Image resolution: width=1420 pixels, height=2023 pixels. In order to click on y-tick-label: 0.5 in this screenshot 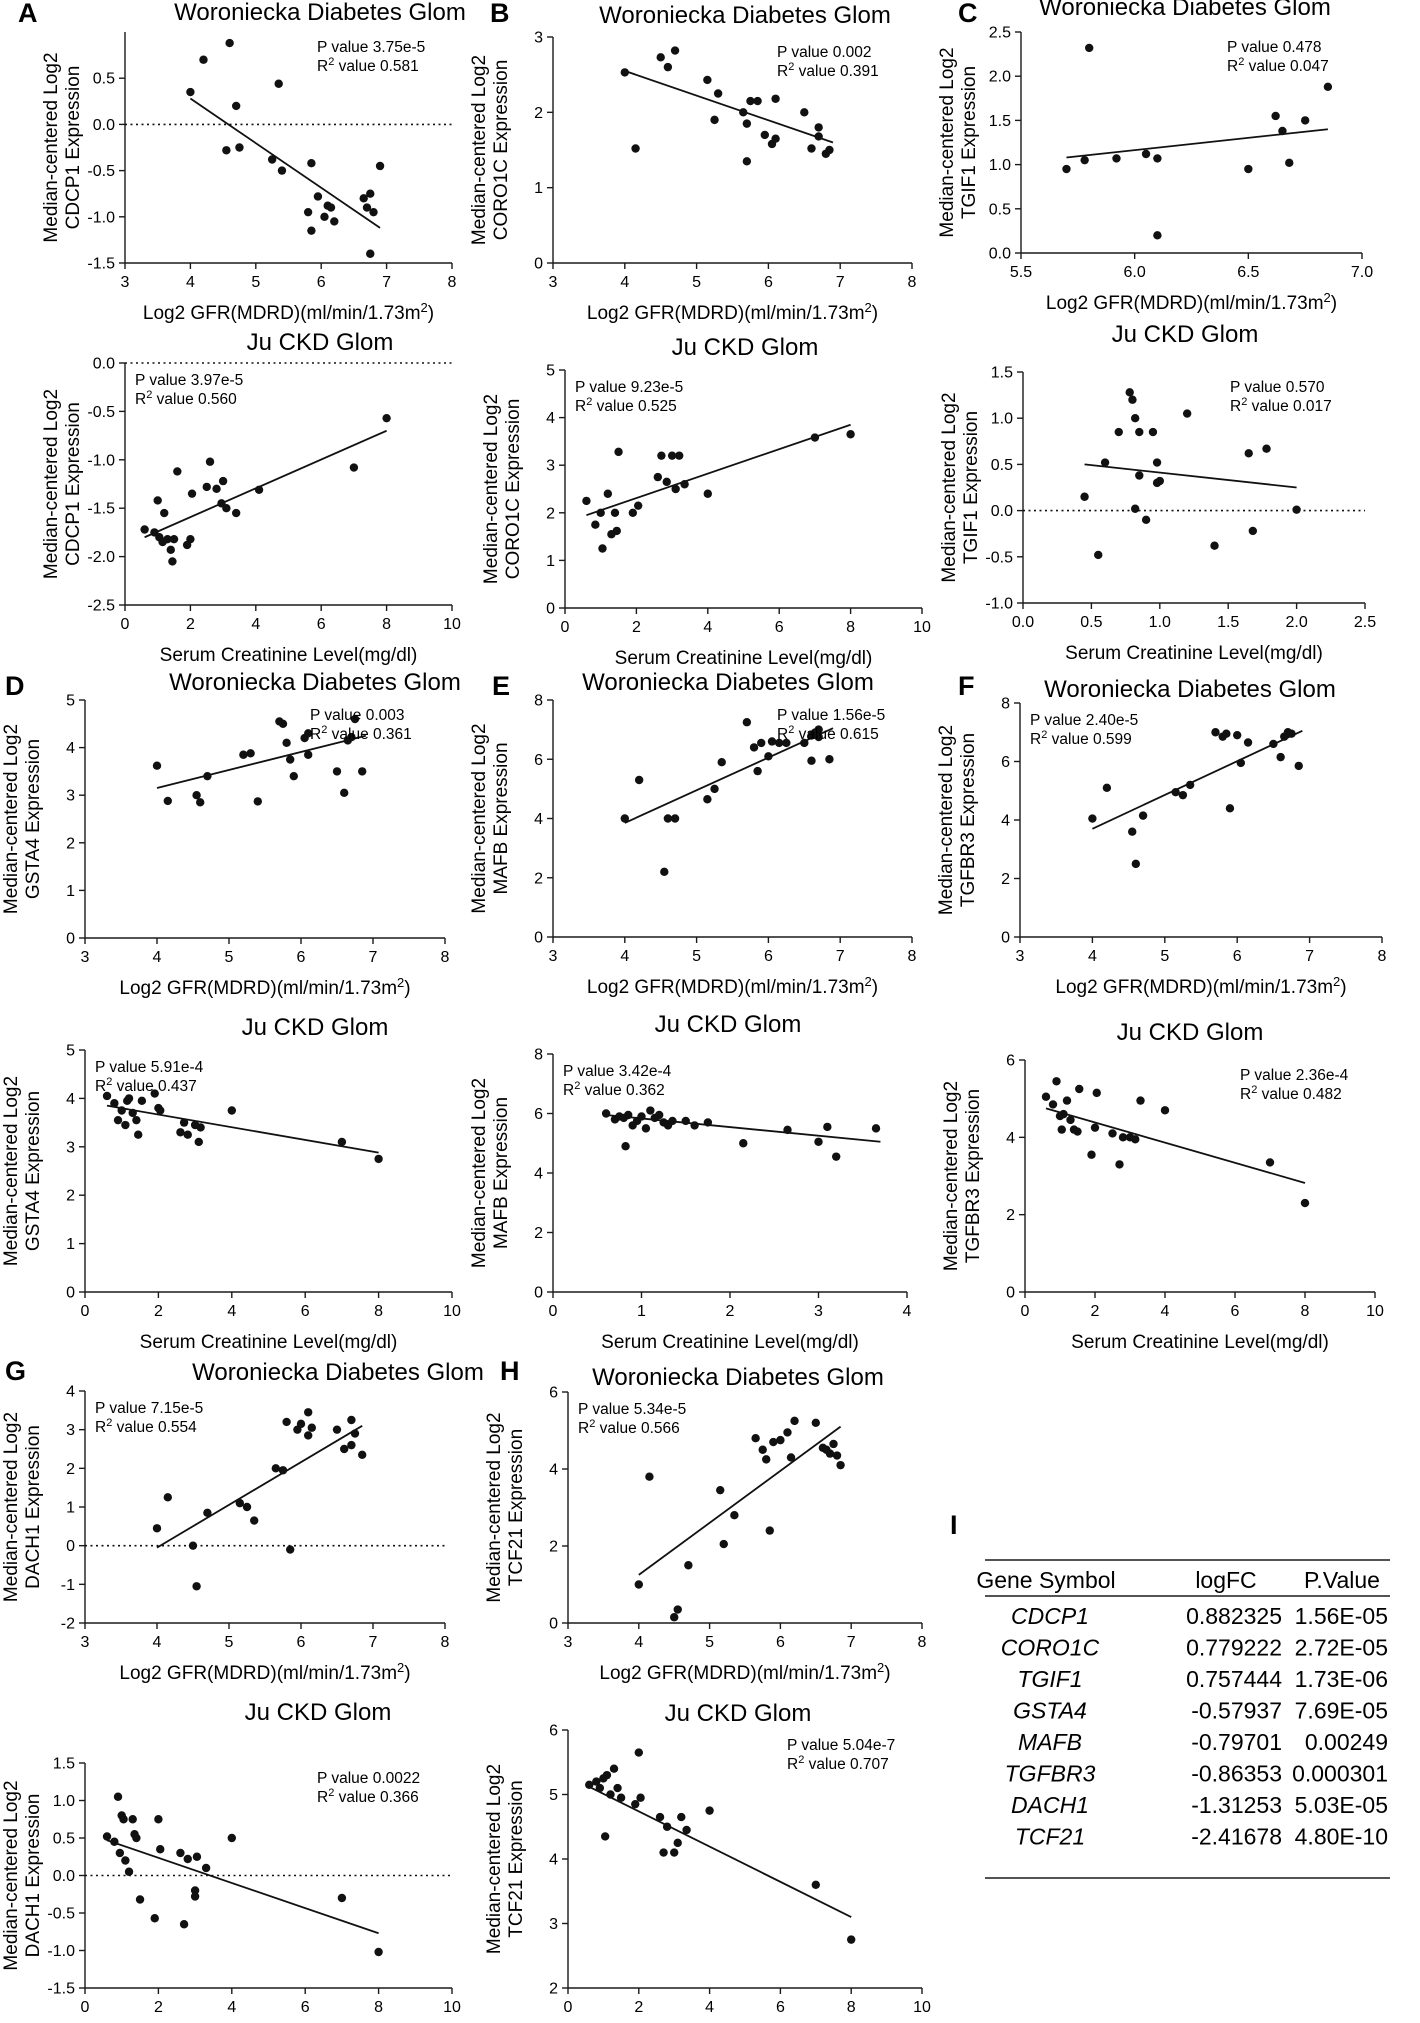, I will do `click(1002, 465)`.